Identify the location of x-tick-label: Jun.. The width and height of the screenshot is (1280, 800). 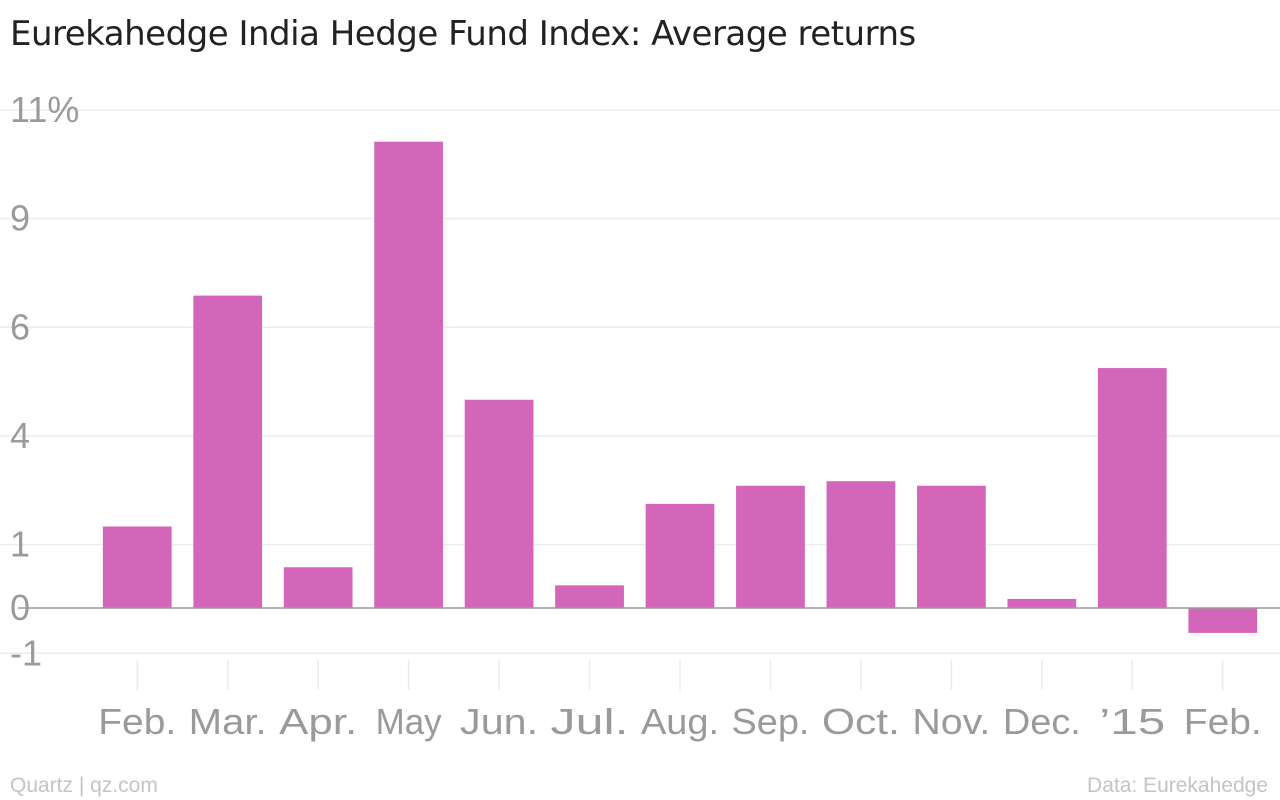
(499, 721).